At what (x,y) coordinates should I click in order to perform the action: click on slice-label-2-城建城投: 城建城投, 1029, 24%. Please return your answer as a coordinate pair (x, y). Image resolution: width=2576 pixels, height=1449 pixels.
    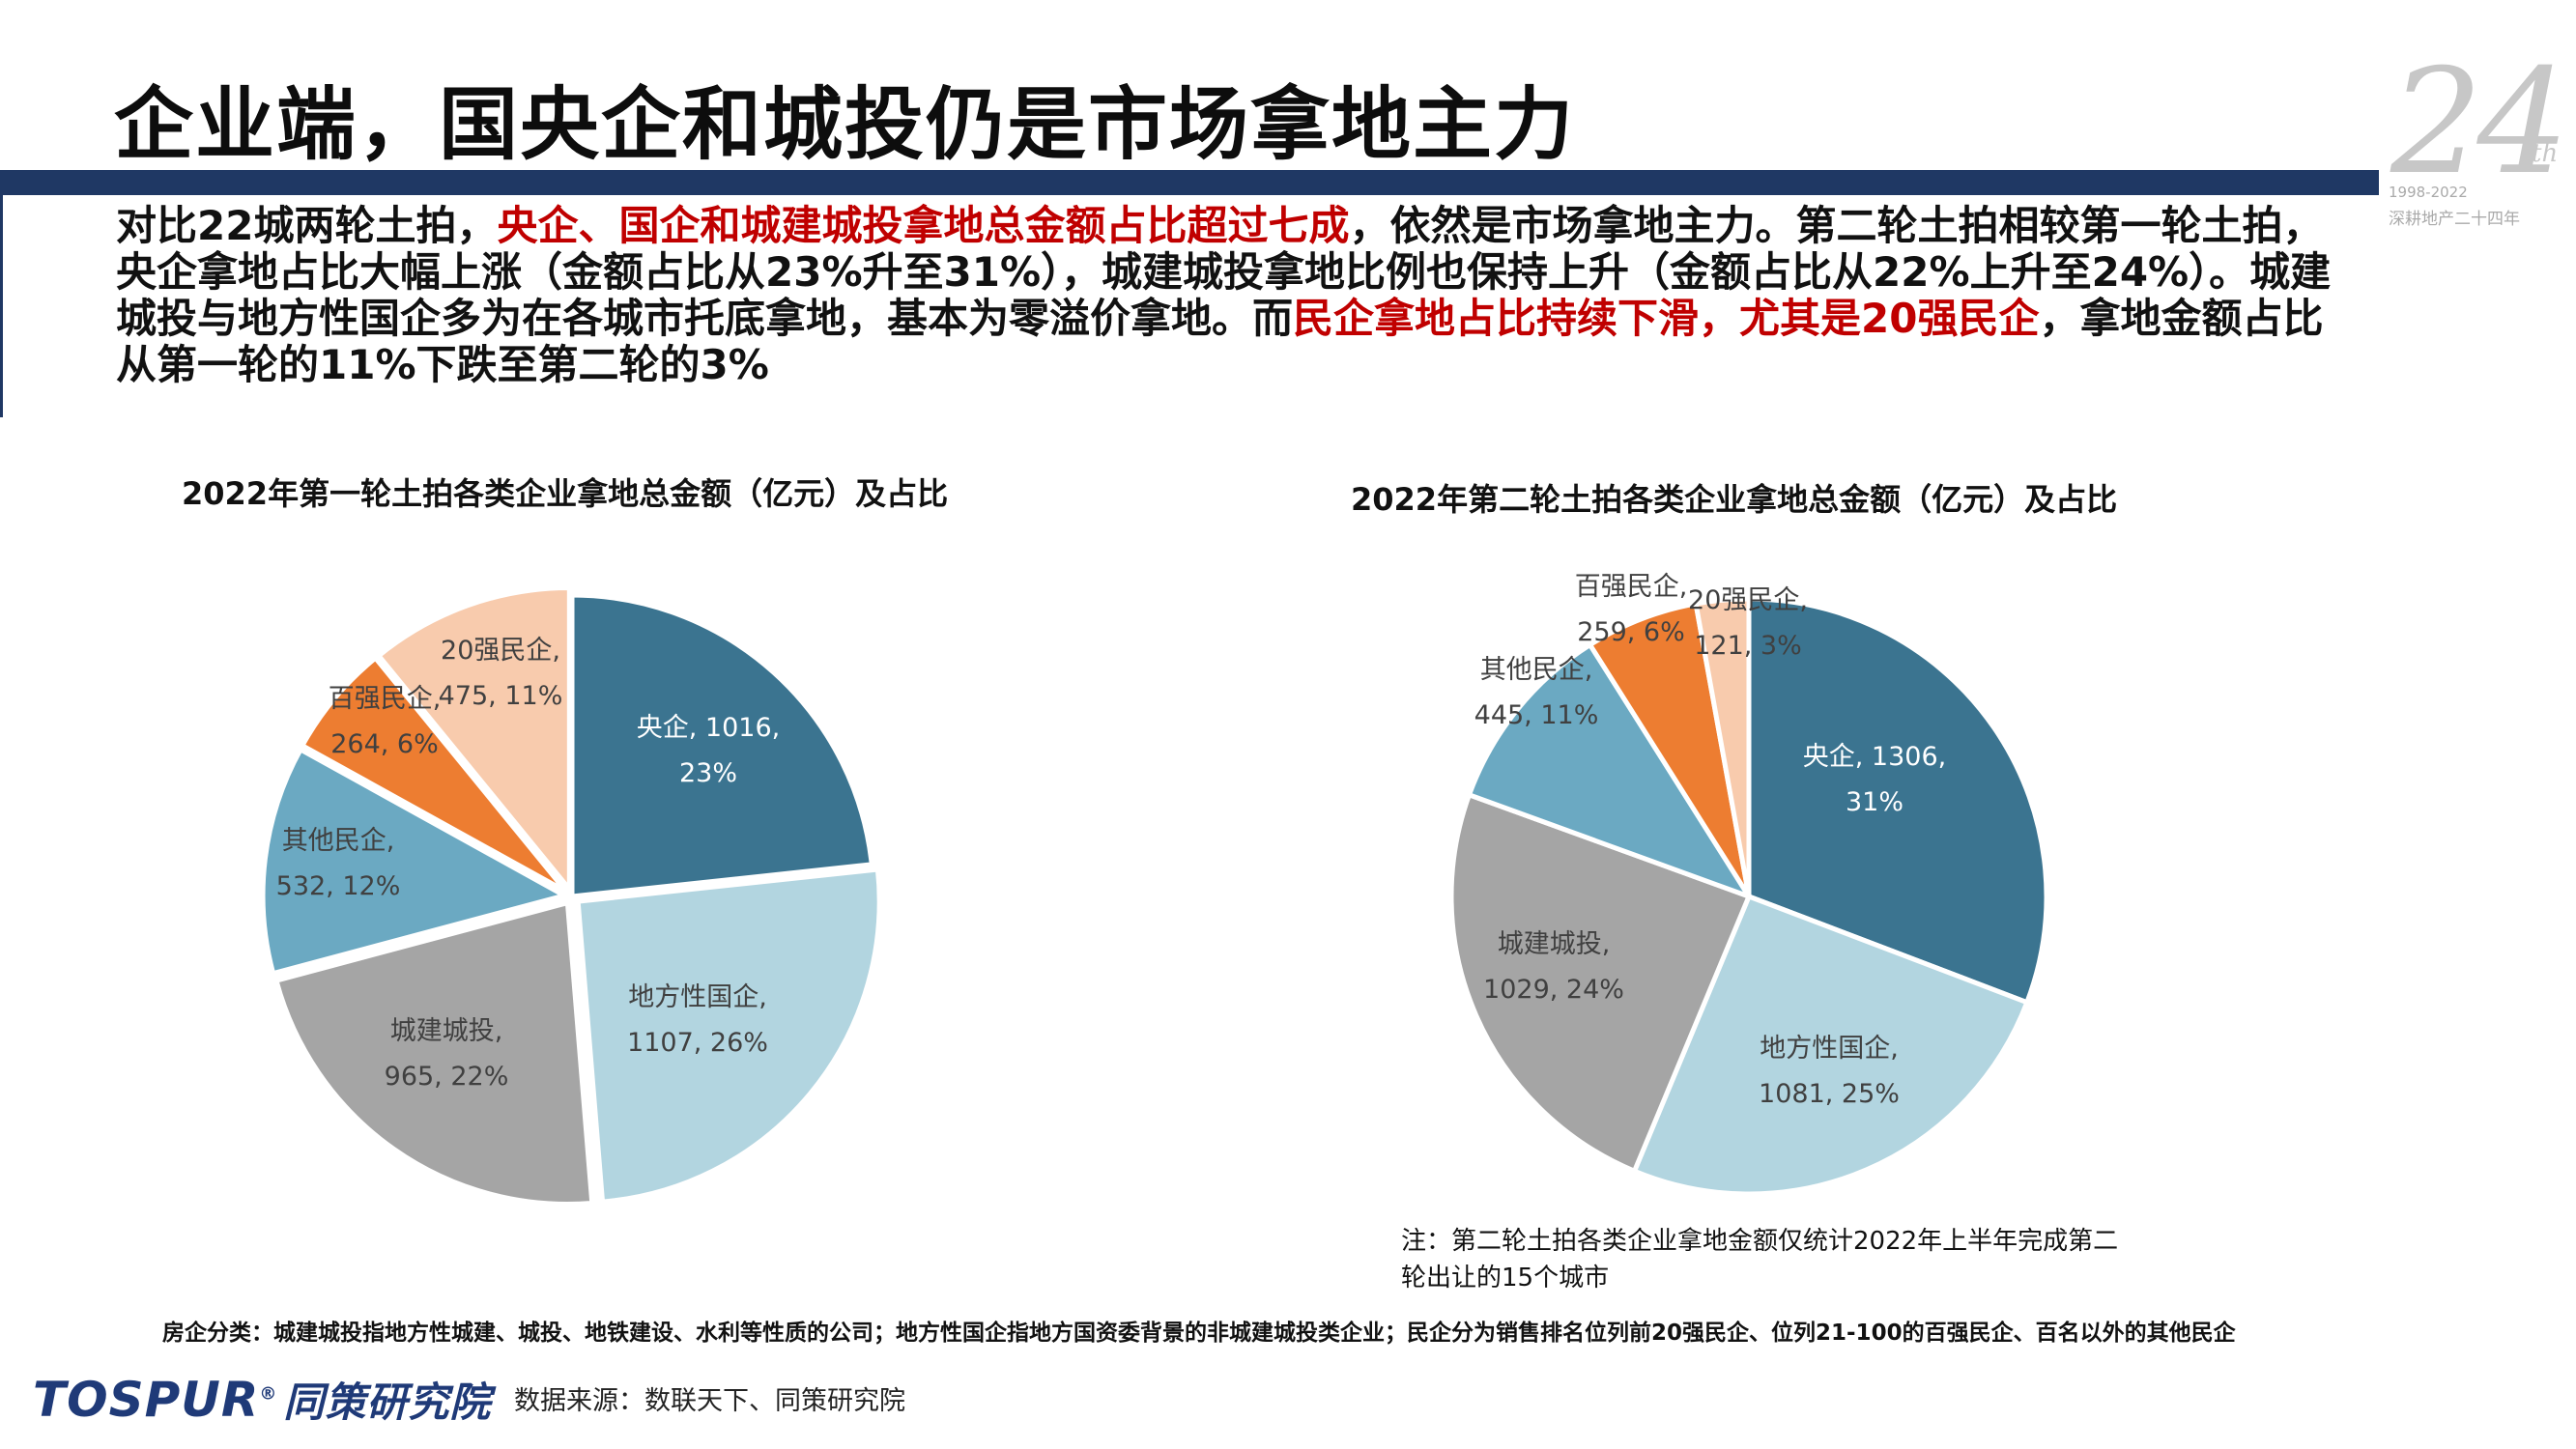
    Looking at the image, I should click on (1554, 967).